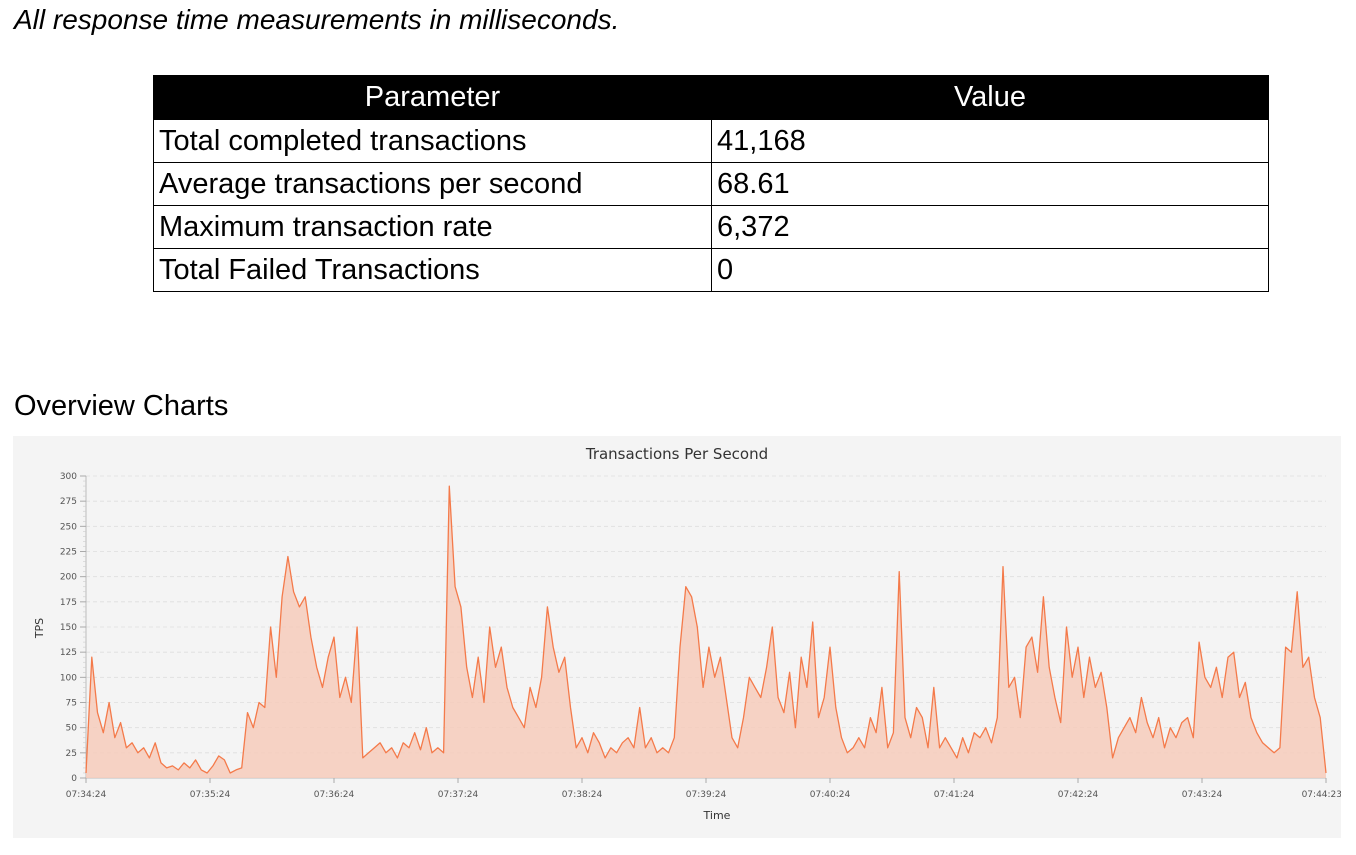 The height and width of the screenshot is (855, 1356). What do you see at coordinates (68, 527) in the screenshot?
I see `y-tick-label: 250` at bounding box center [68, 527].